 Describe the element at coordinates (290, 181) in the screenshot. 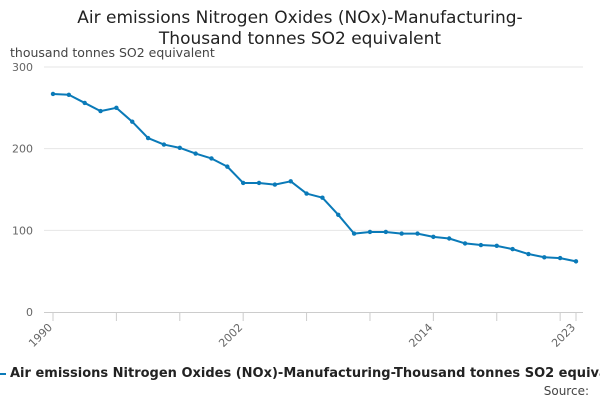

I see `data-point-2005` at that location.